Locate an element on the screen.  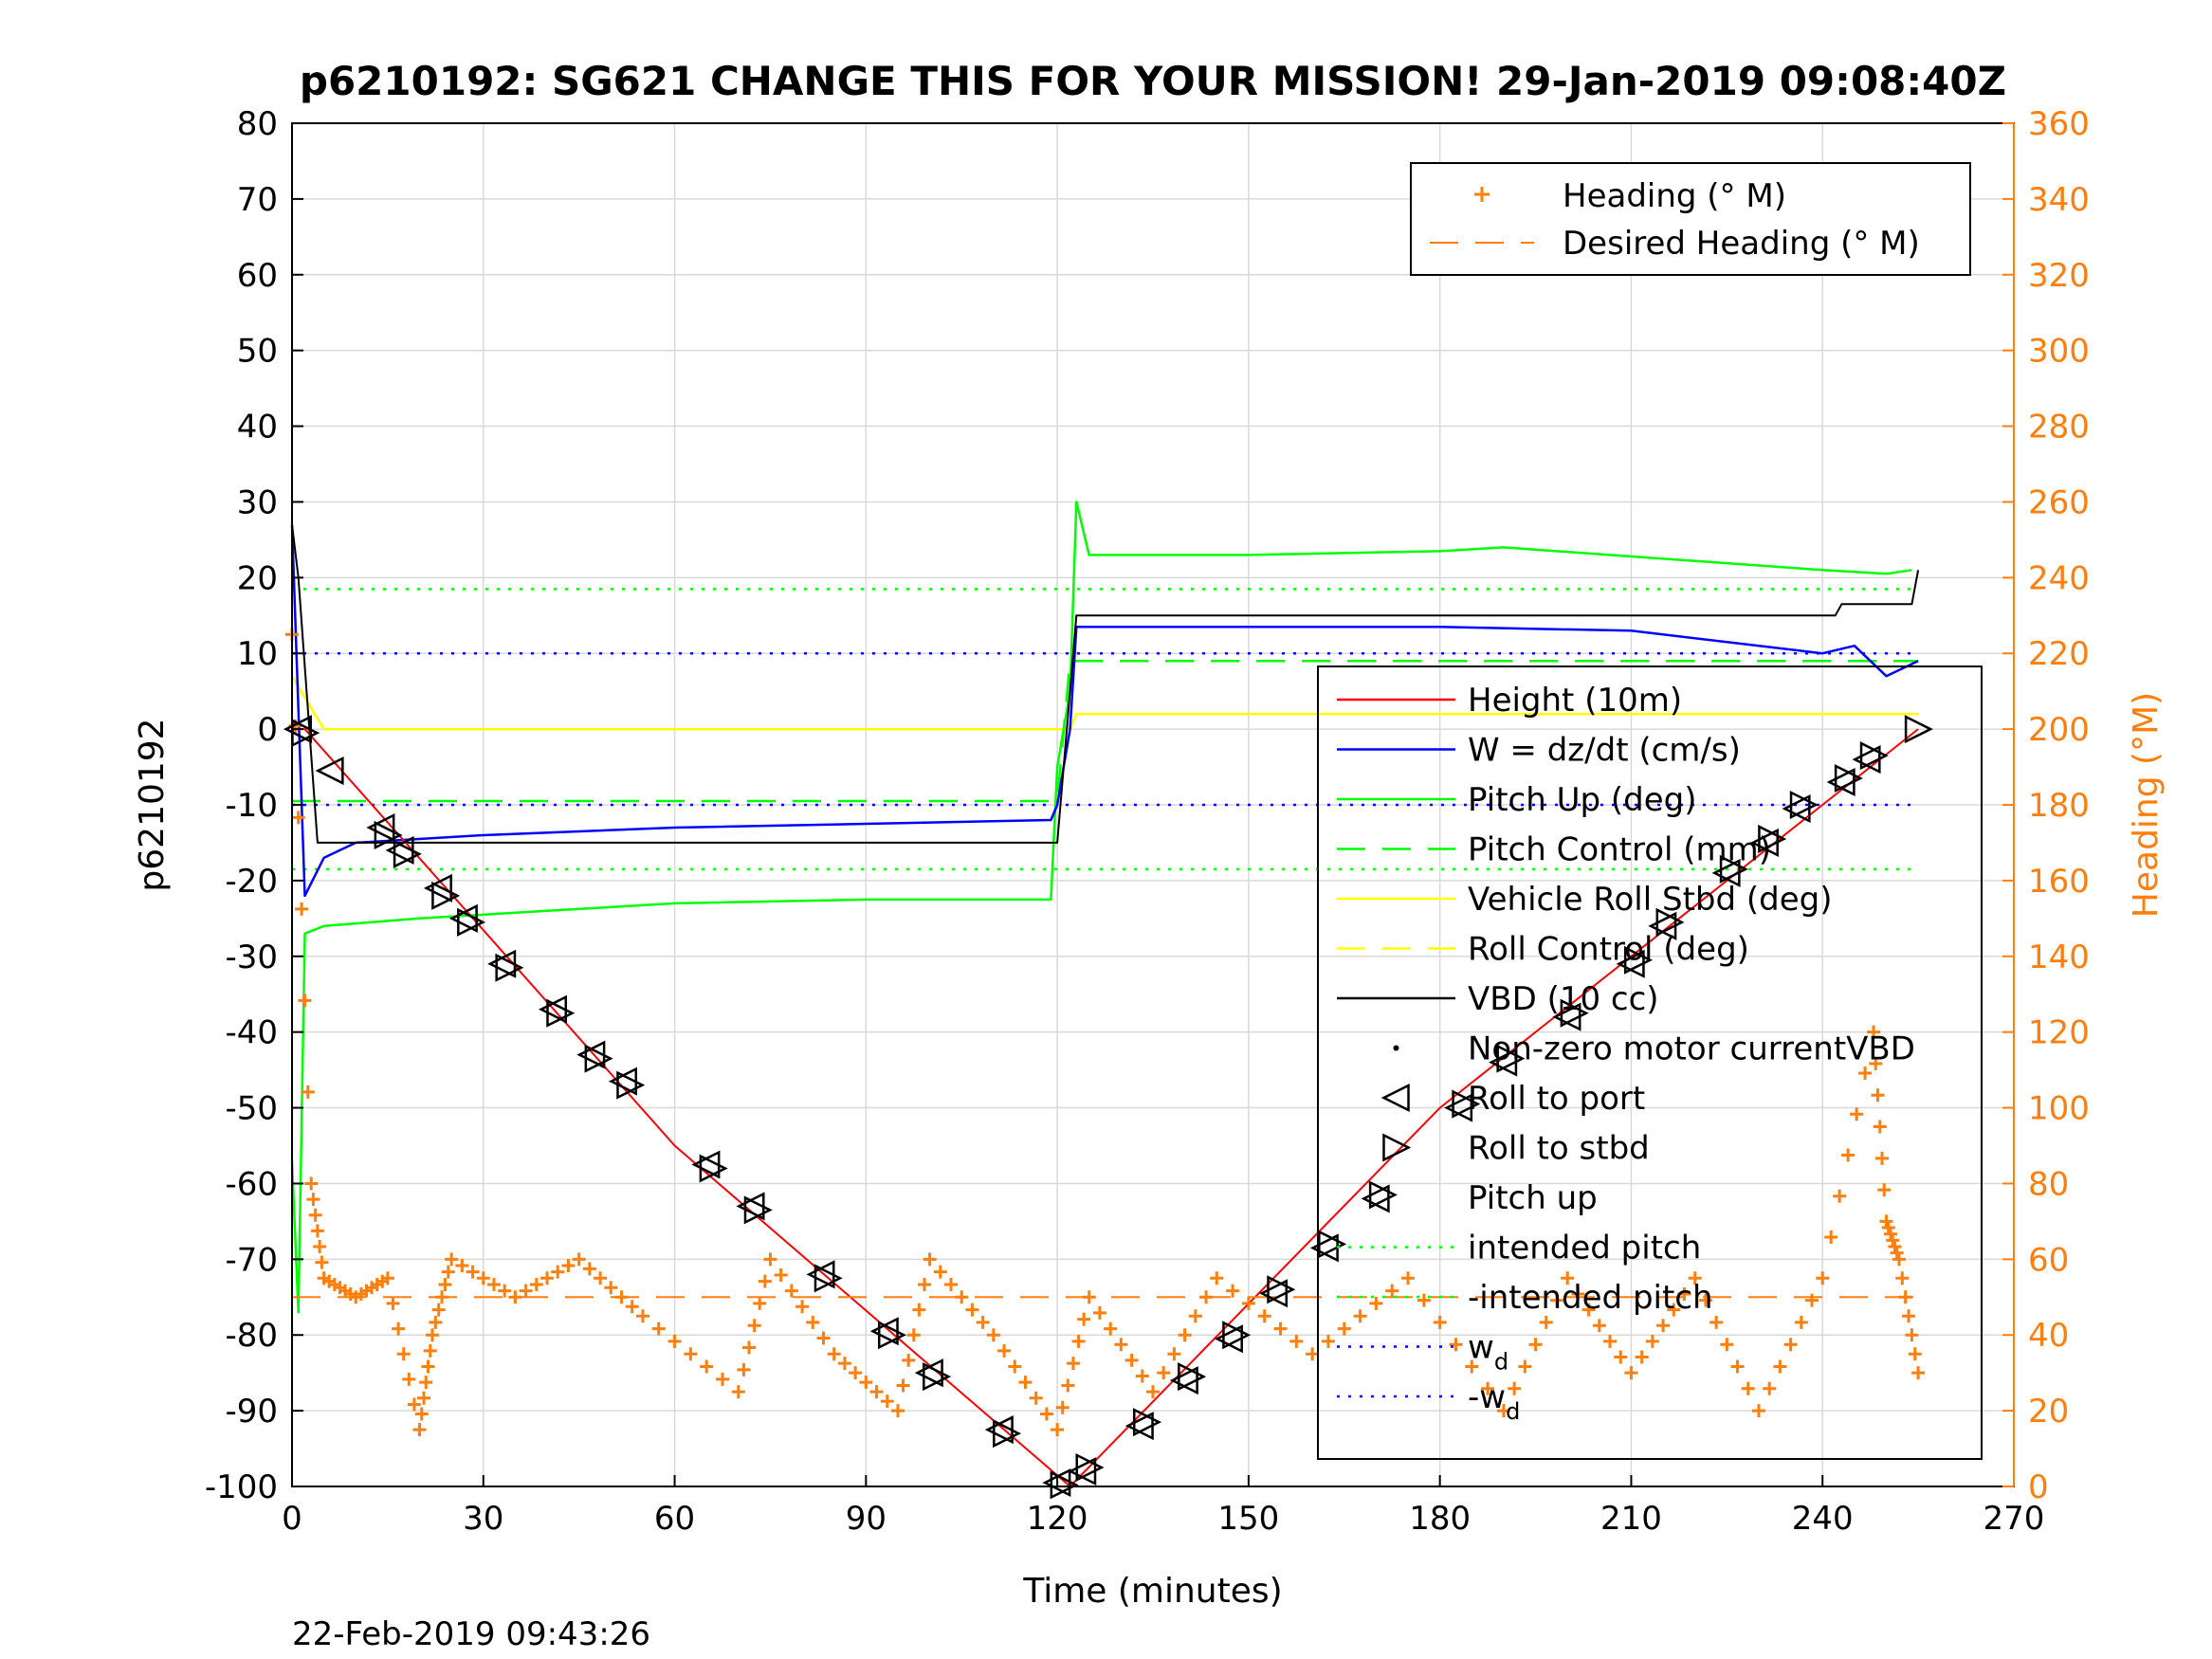
legend-right-entry: Desired Heading (° M) is located at coordinates (1741, 244).